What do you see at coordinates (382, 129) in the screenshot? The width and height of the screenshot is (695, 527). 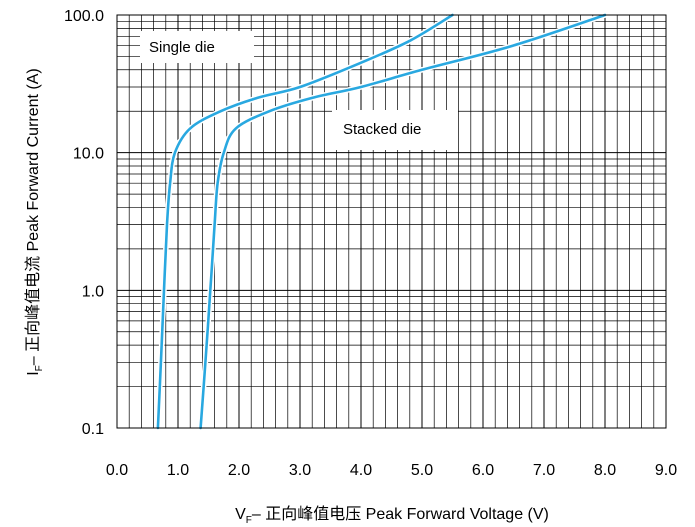 I see `stacked-die-label: Stacked die` at bounding box center [382, 129].